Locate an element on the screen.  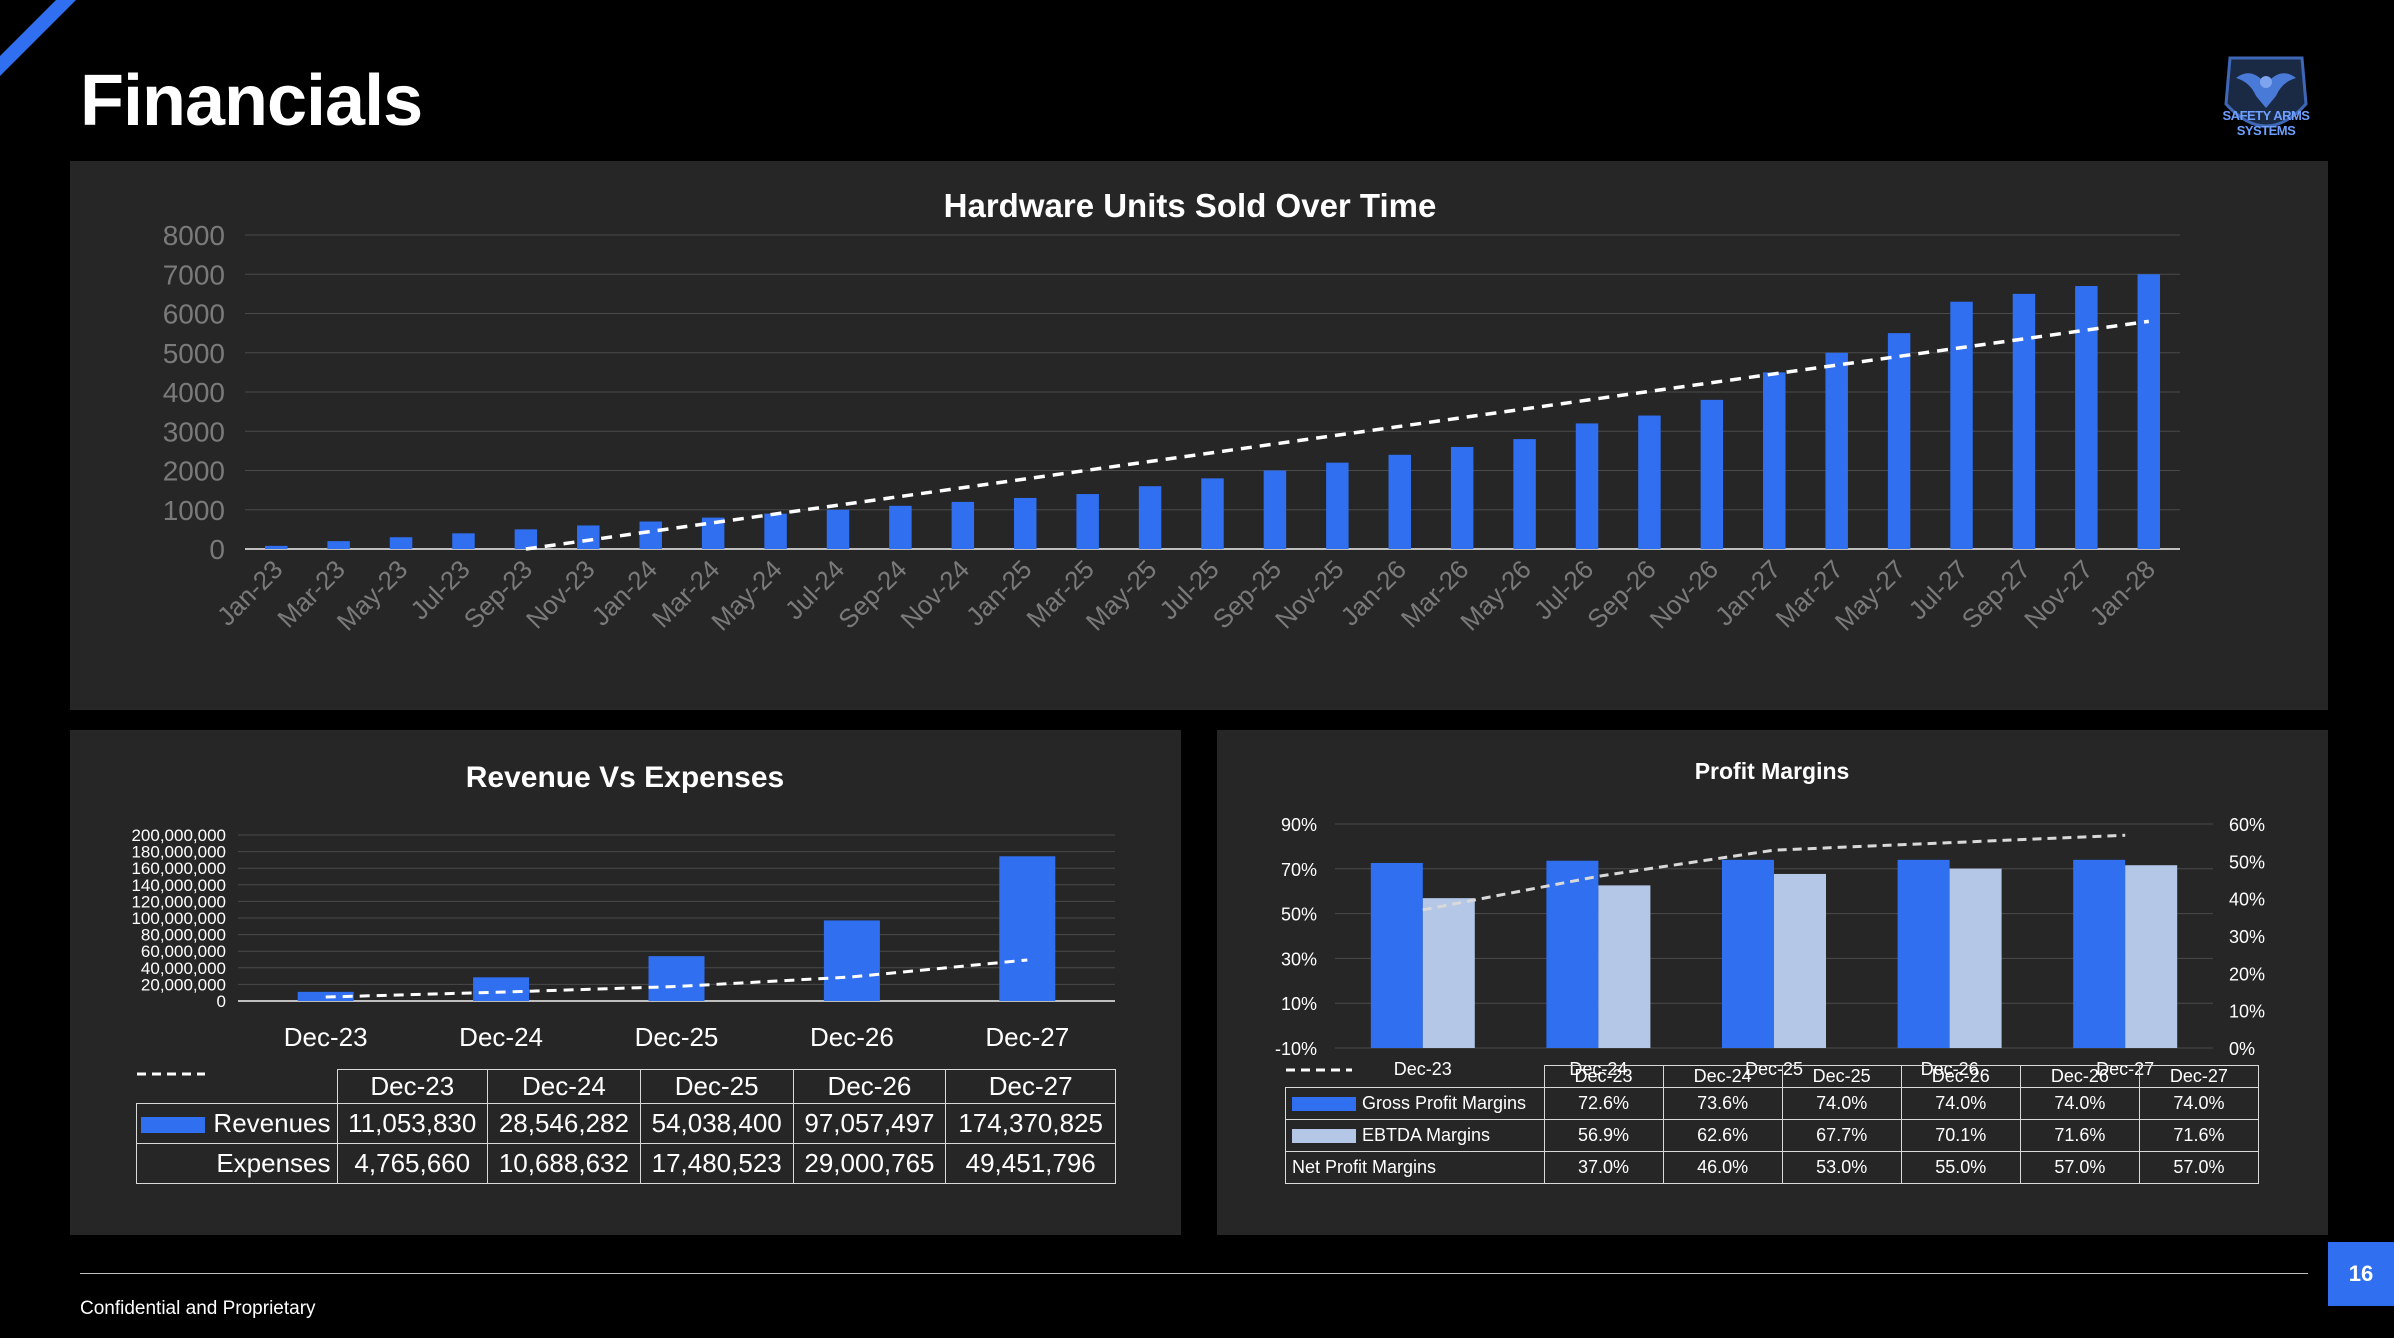
x-tick-label: Nov-25 is located at coordinates (1309, 594).